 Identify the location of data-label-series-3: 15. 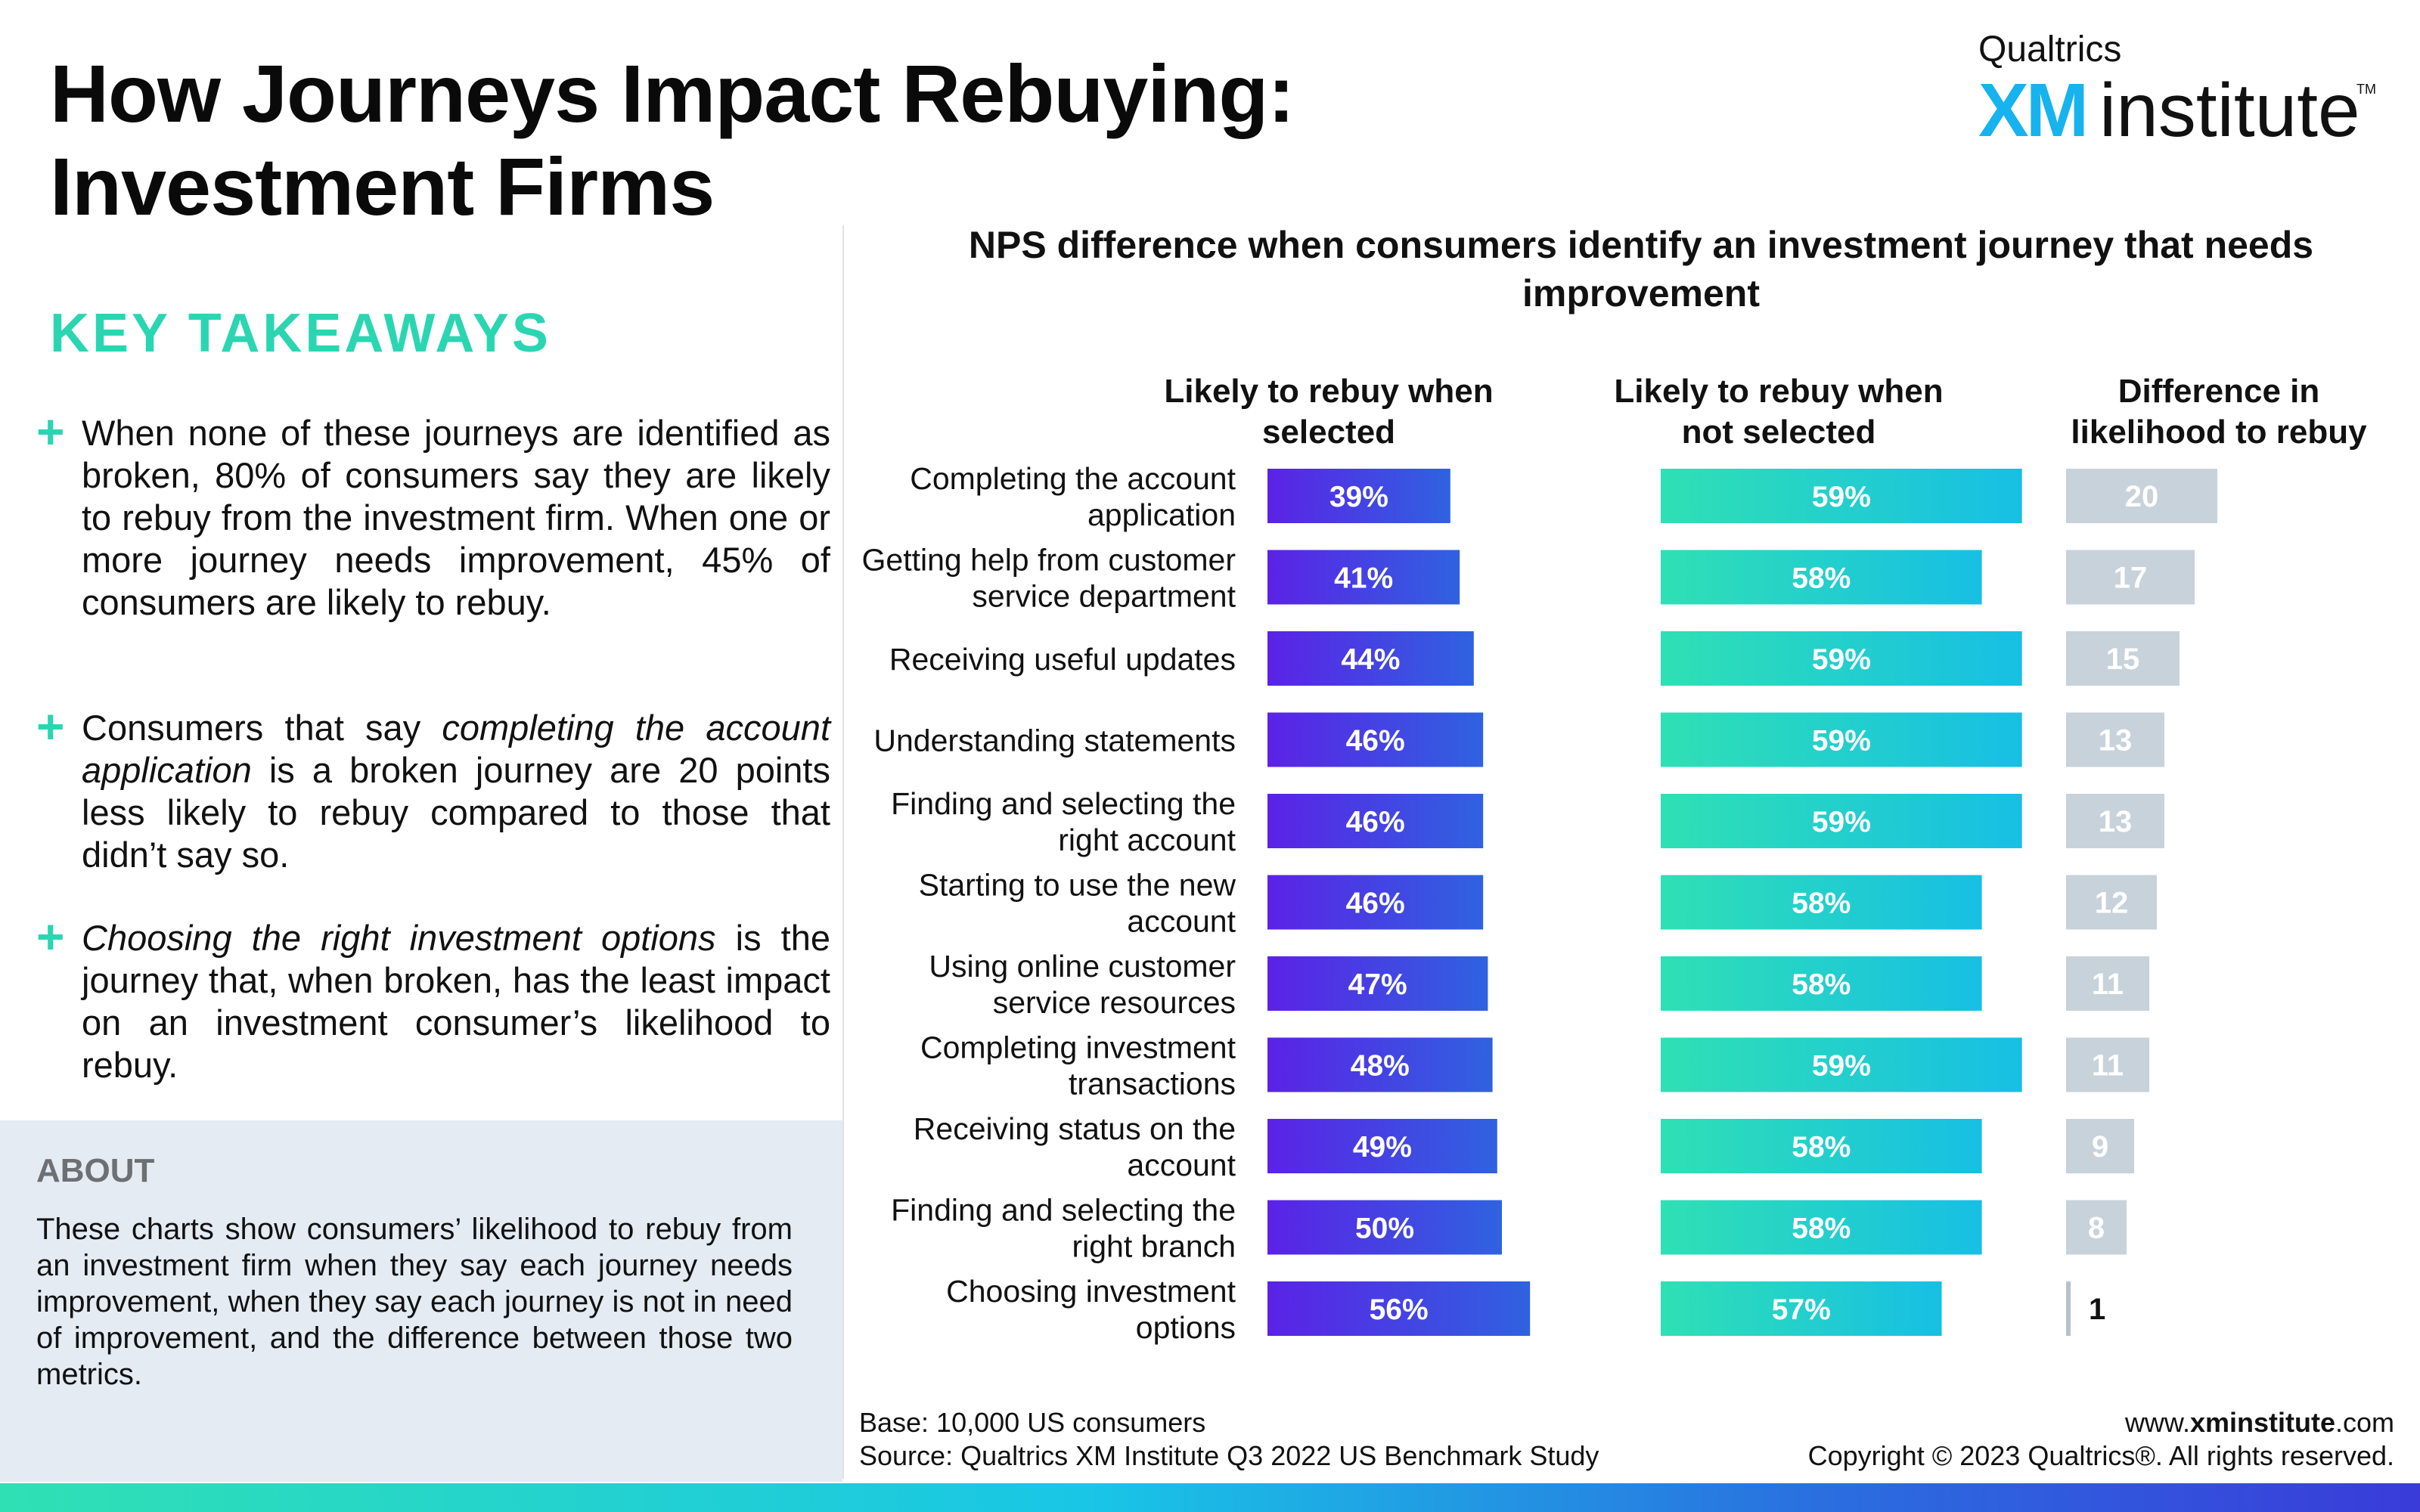
(2123, 660).